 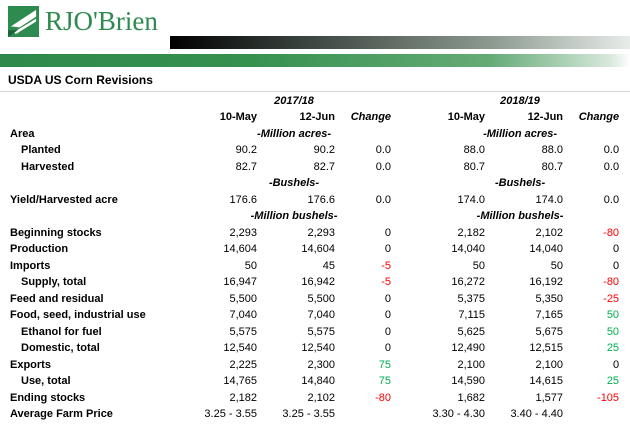 What do you see at coordinates (611, 298) in the screenshot?
I see `change-value: -25` at bounding box center [611, 298].